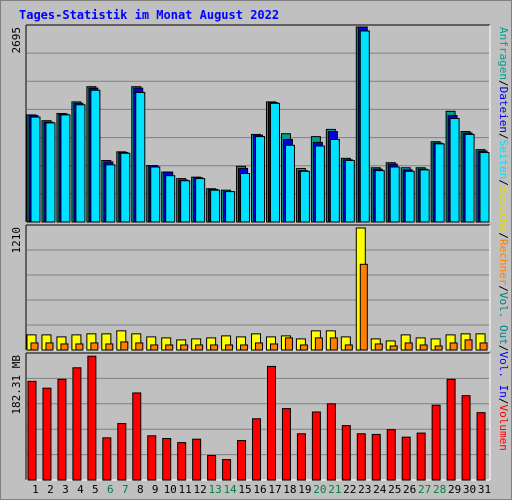  I want to click on x-tick-label-day-23: 23, so click(364, 489).